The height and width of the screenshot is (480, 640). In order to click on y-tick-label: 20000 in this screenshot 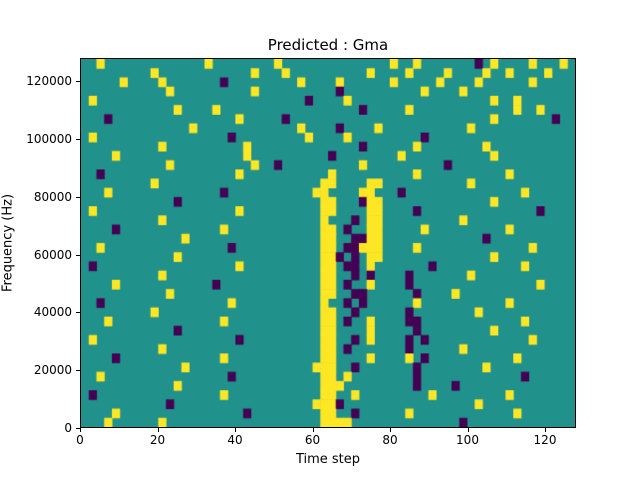, I will do `click(52, 370)`.